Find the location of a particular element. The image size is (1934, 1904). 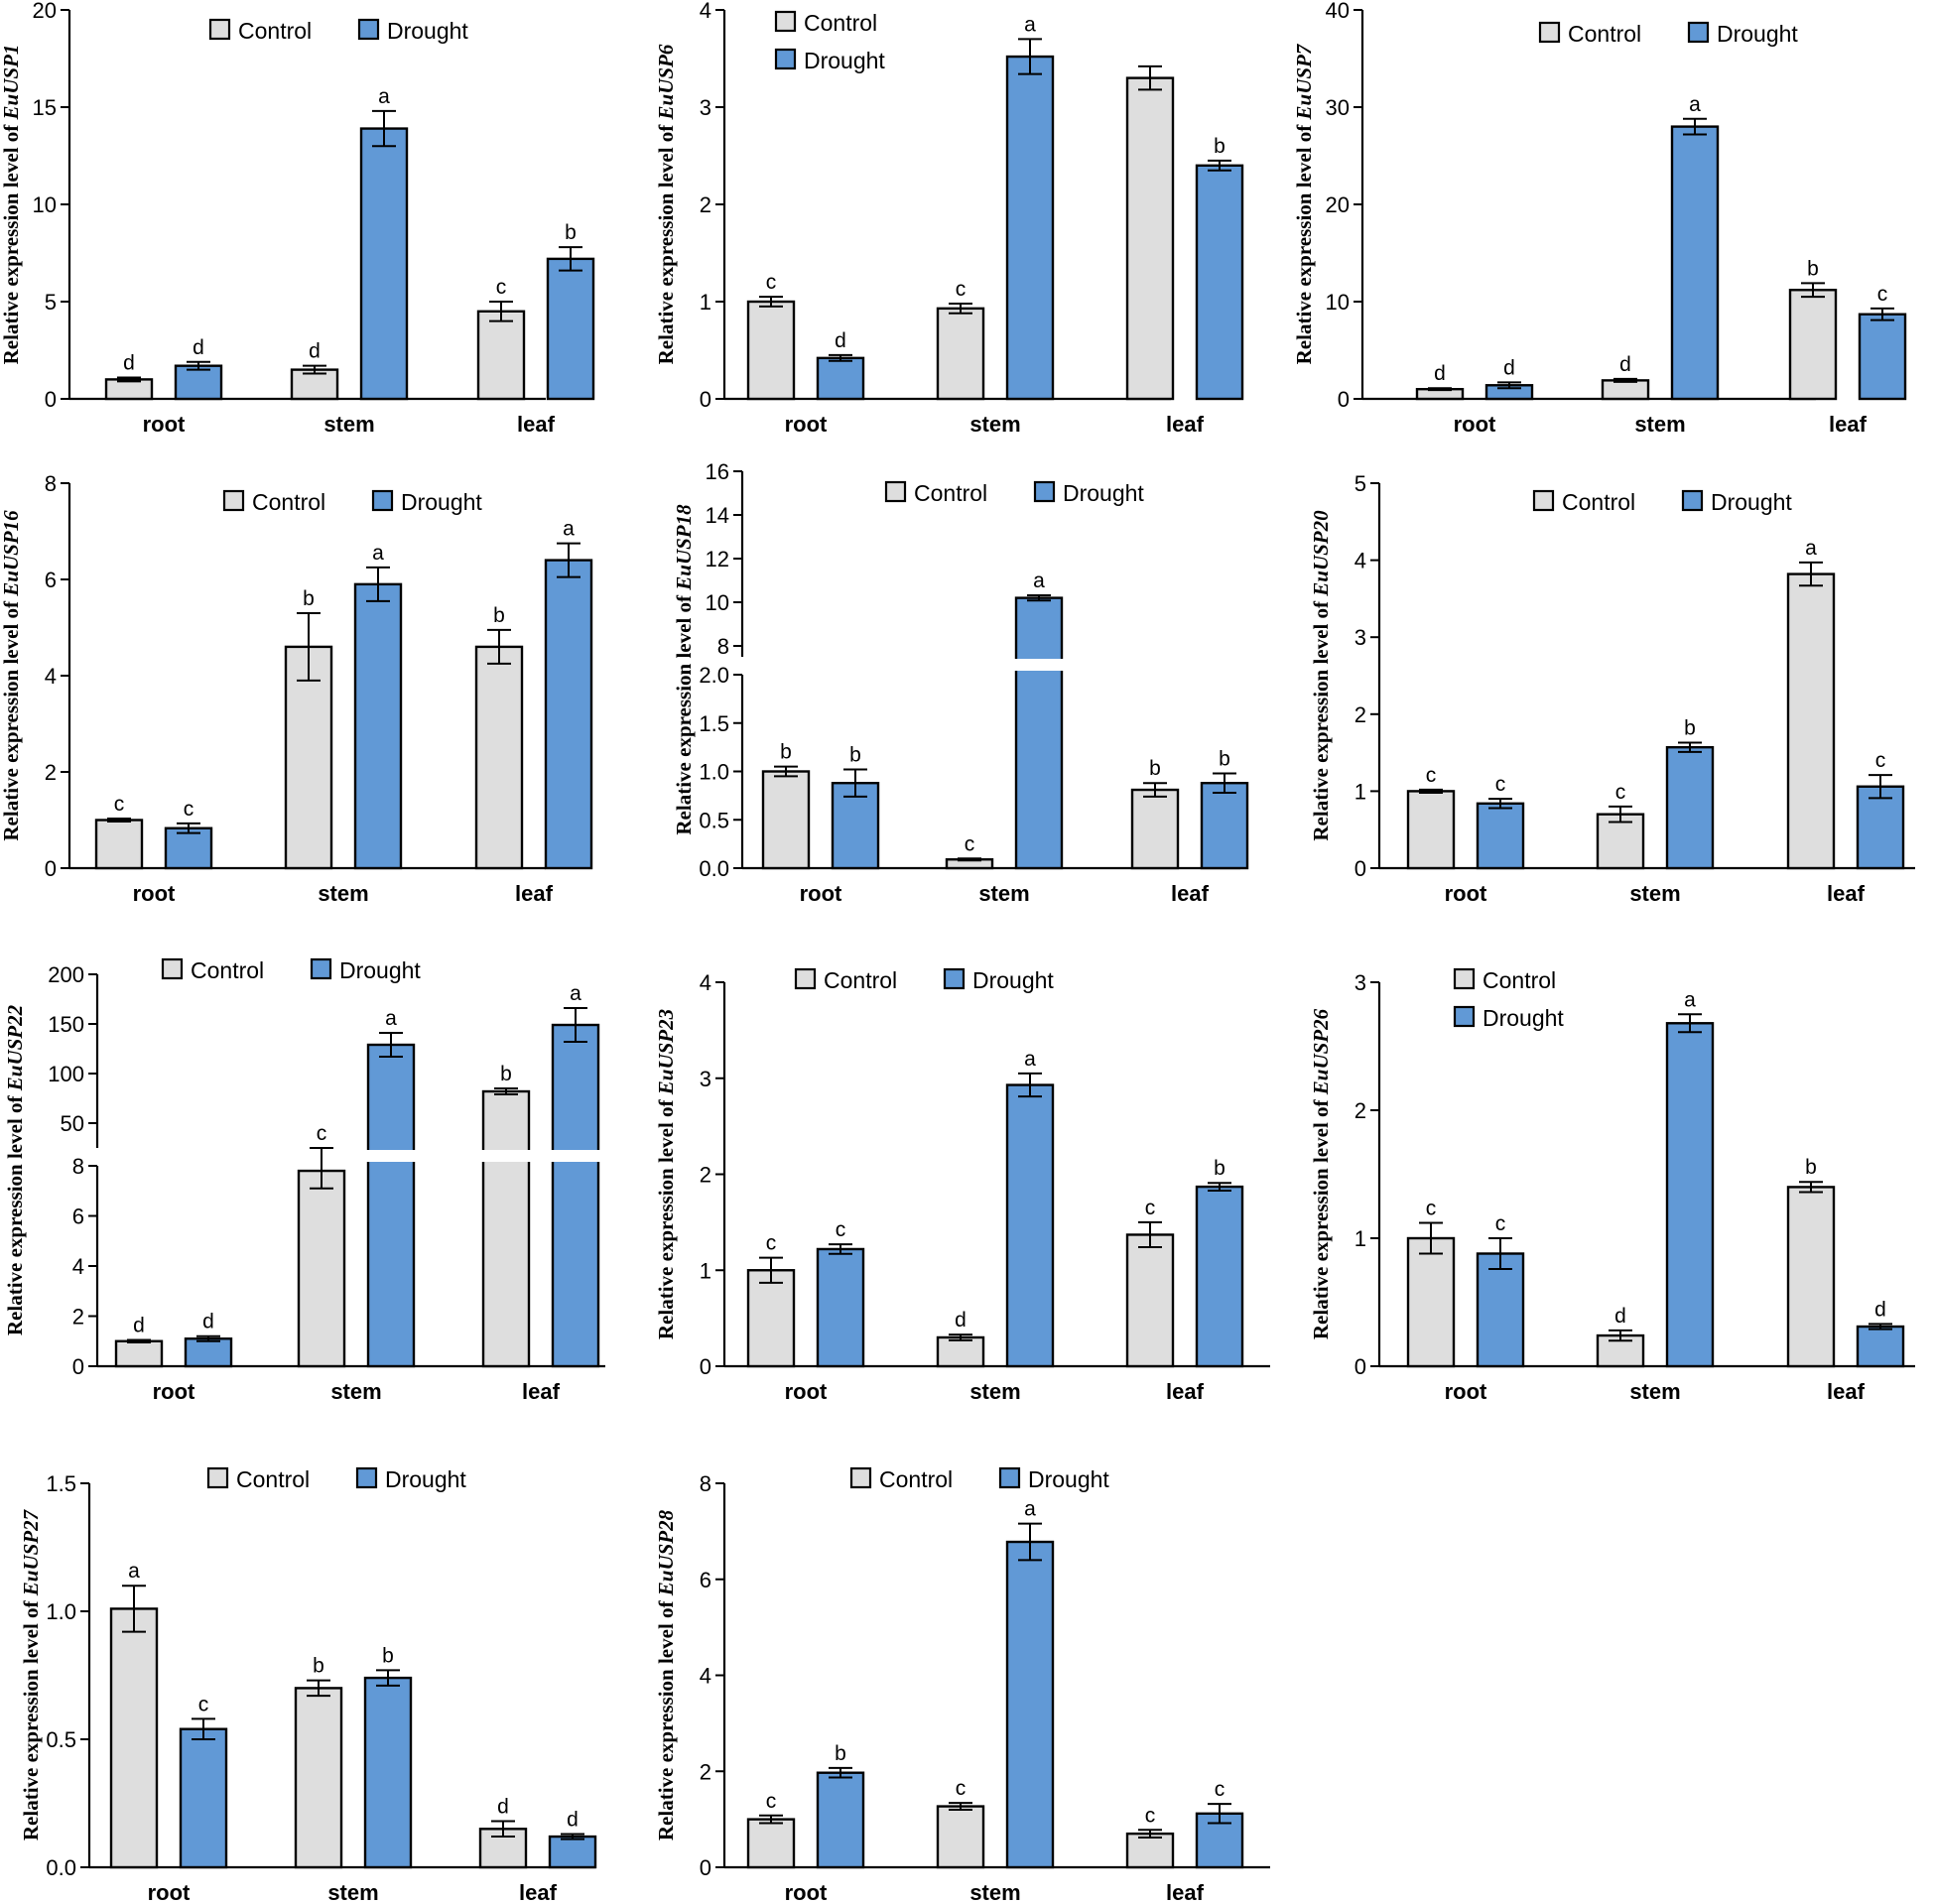

y-axis-label-gene: EuUSP27 is located at coordinates (31, 1552).